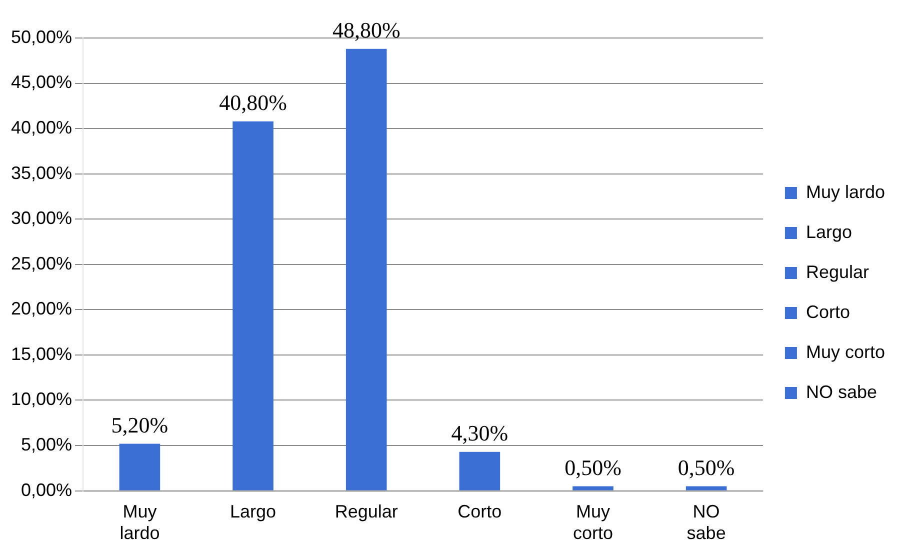 The image size is (913, 556). Describe the element at coordinates (479, 433) in the screenshot. I see `data-label: 4,30%` at that location.